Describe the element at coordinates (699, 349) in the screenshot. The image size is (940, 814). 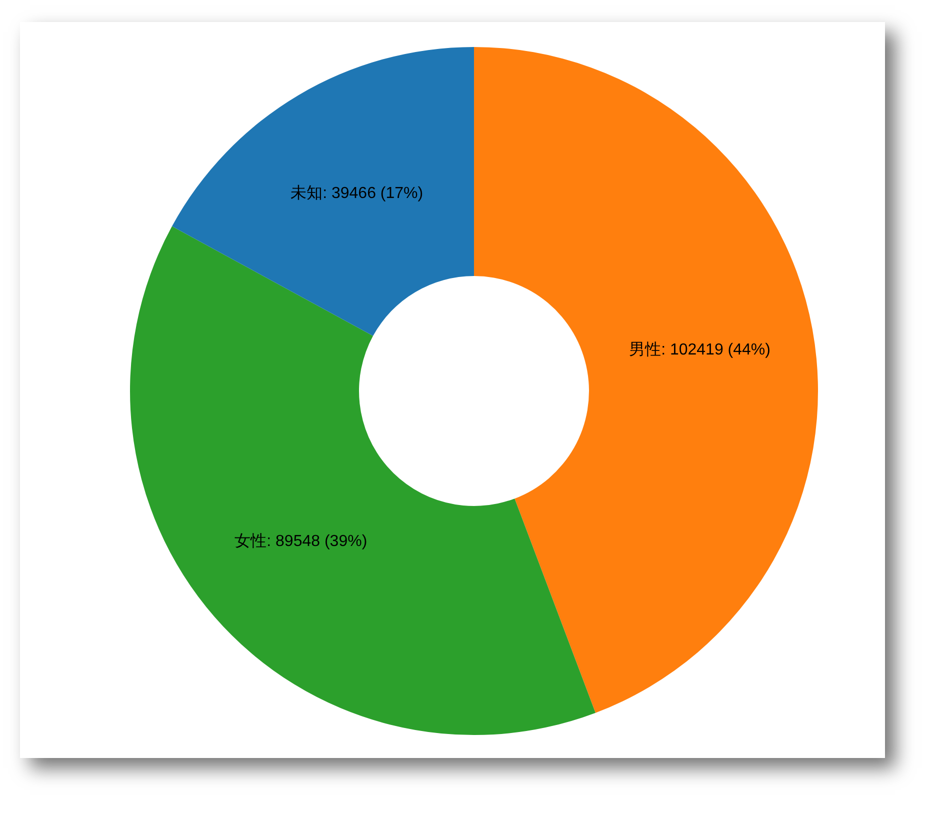
I see `slice-label: 男性: 102419 (44%)` at that location.